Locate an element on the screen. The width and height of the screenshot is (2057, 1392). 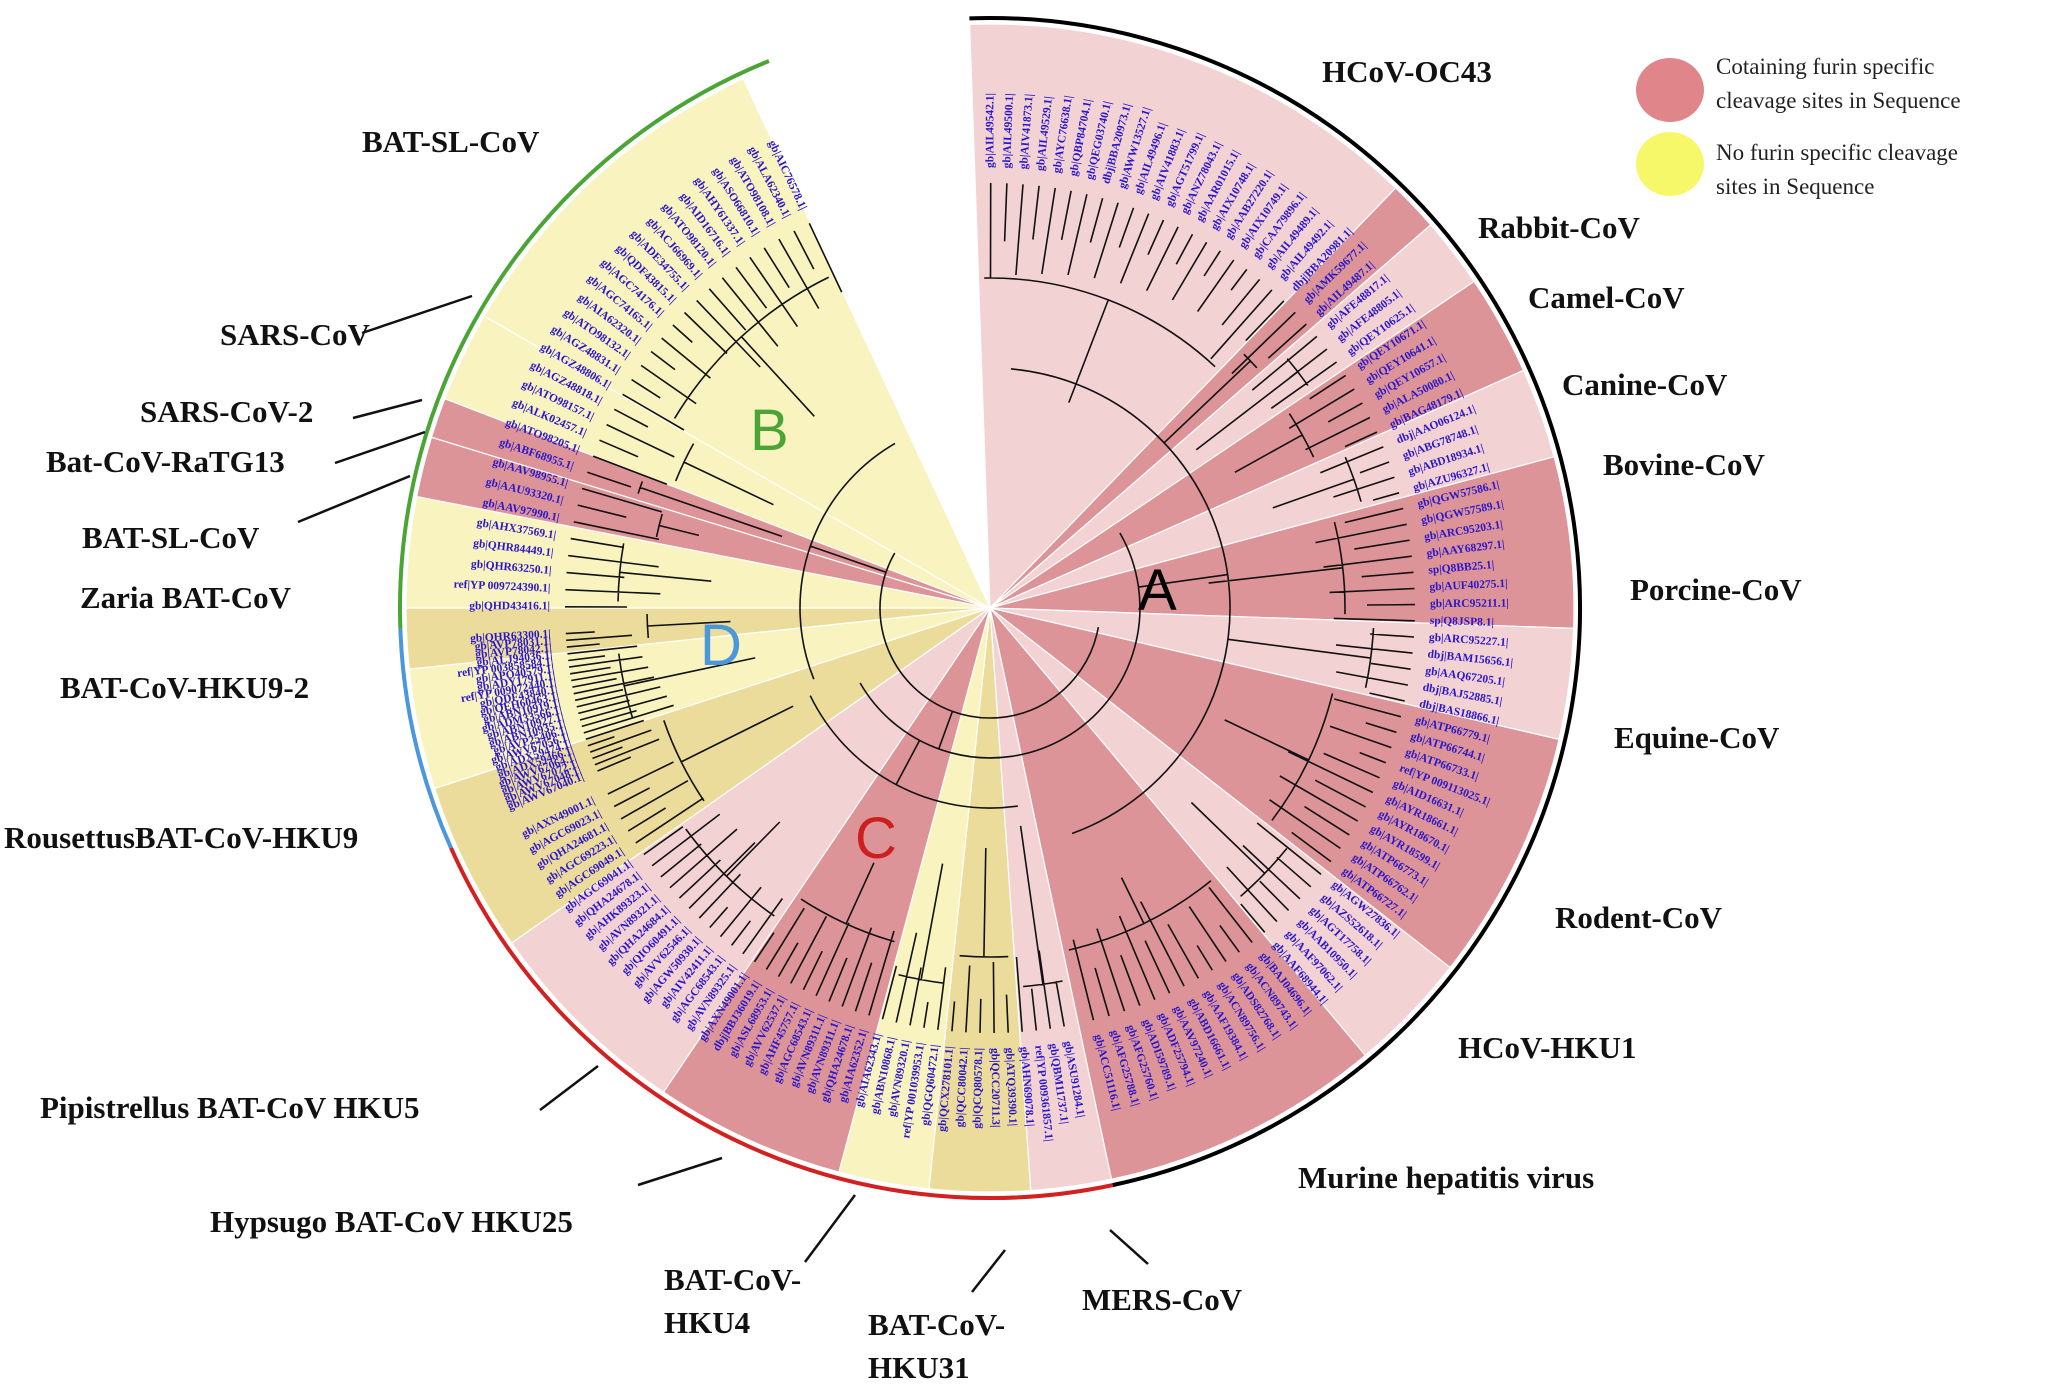
clade-b-label: B is located at coordinates (769, 430).